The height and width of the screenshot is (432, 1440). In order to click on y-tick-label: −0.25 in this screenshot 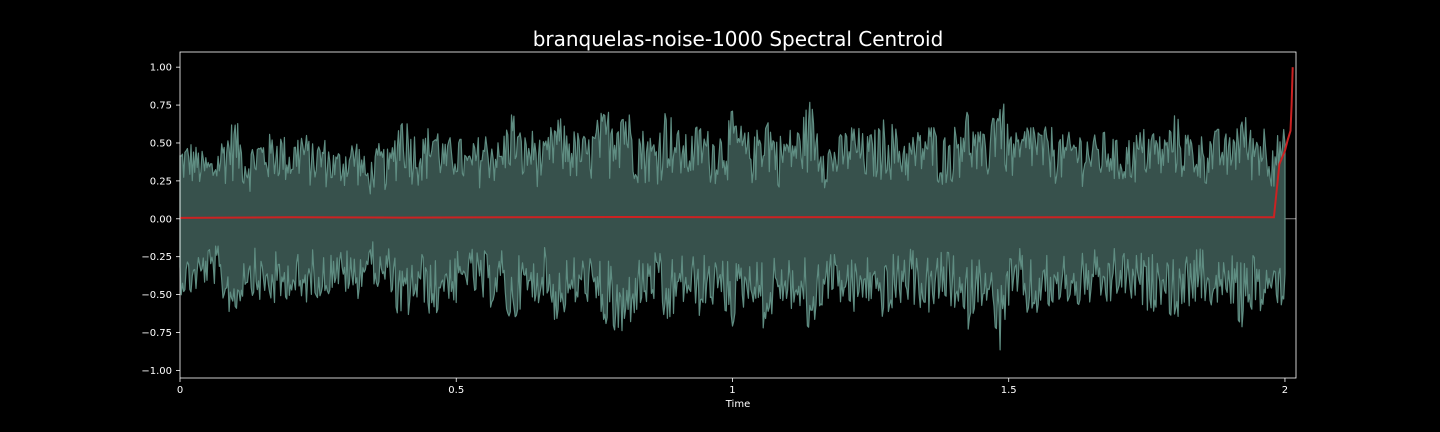, I will do `click(156, 257)`.